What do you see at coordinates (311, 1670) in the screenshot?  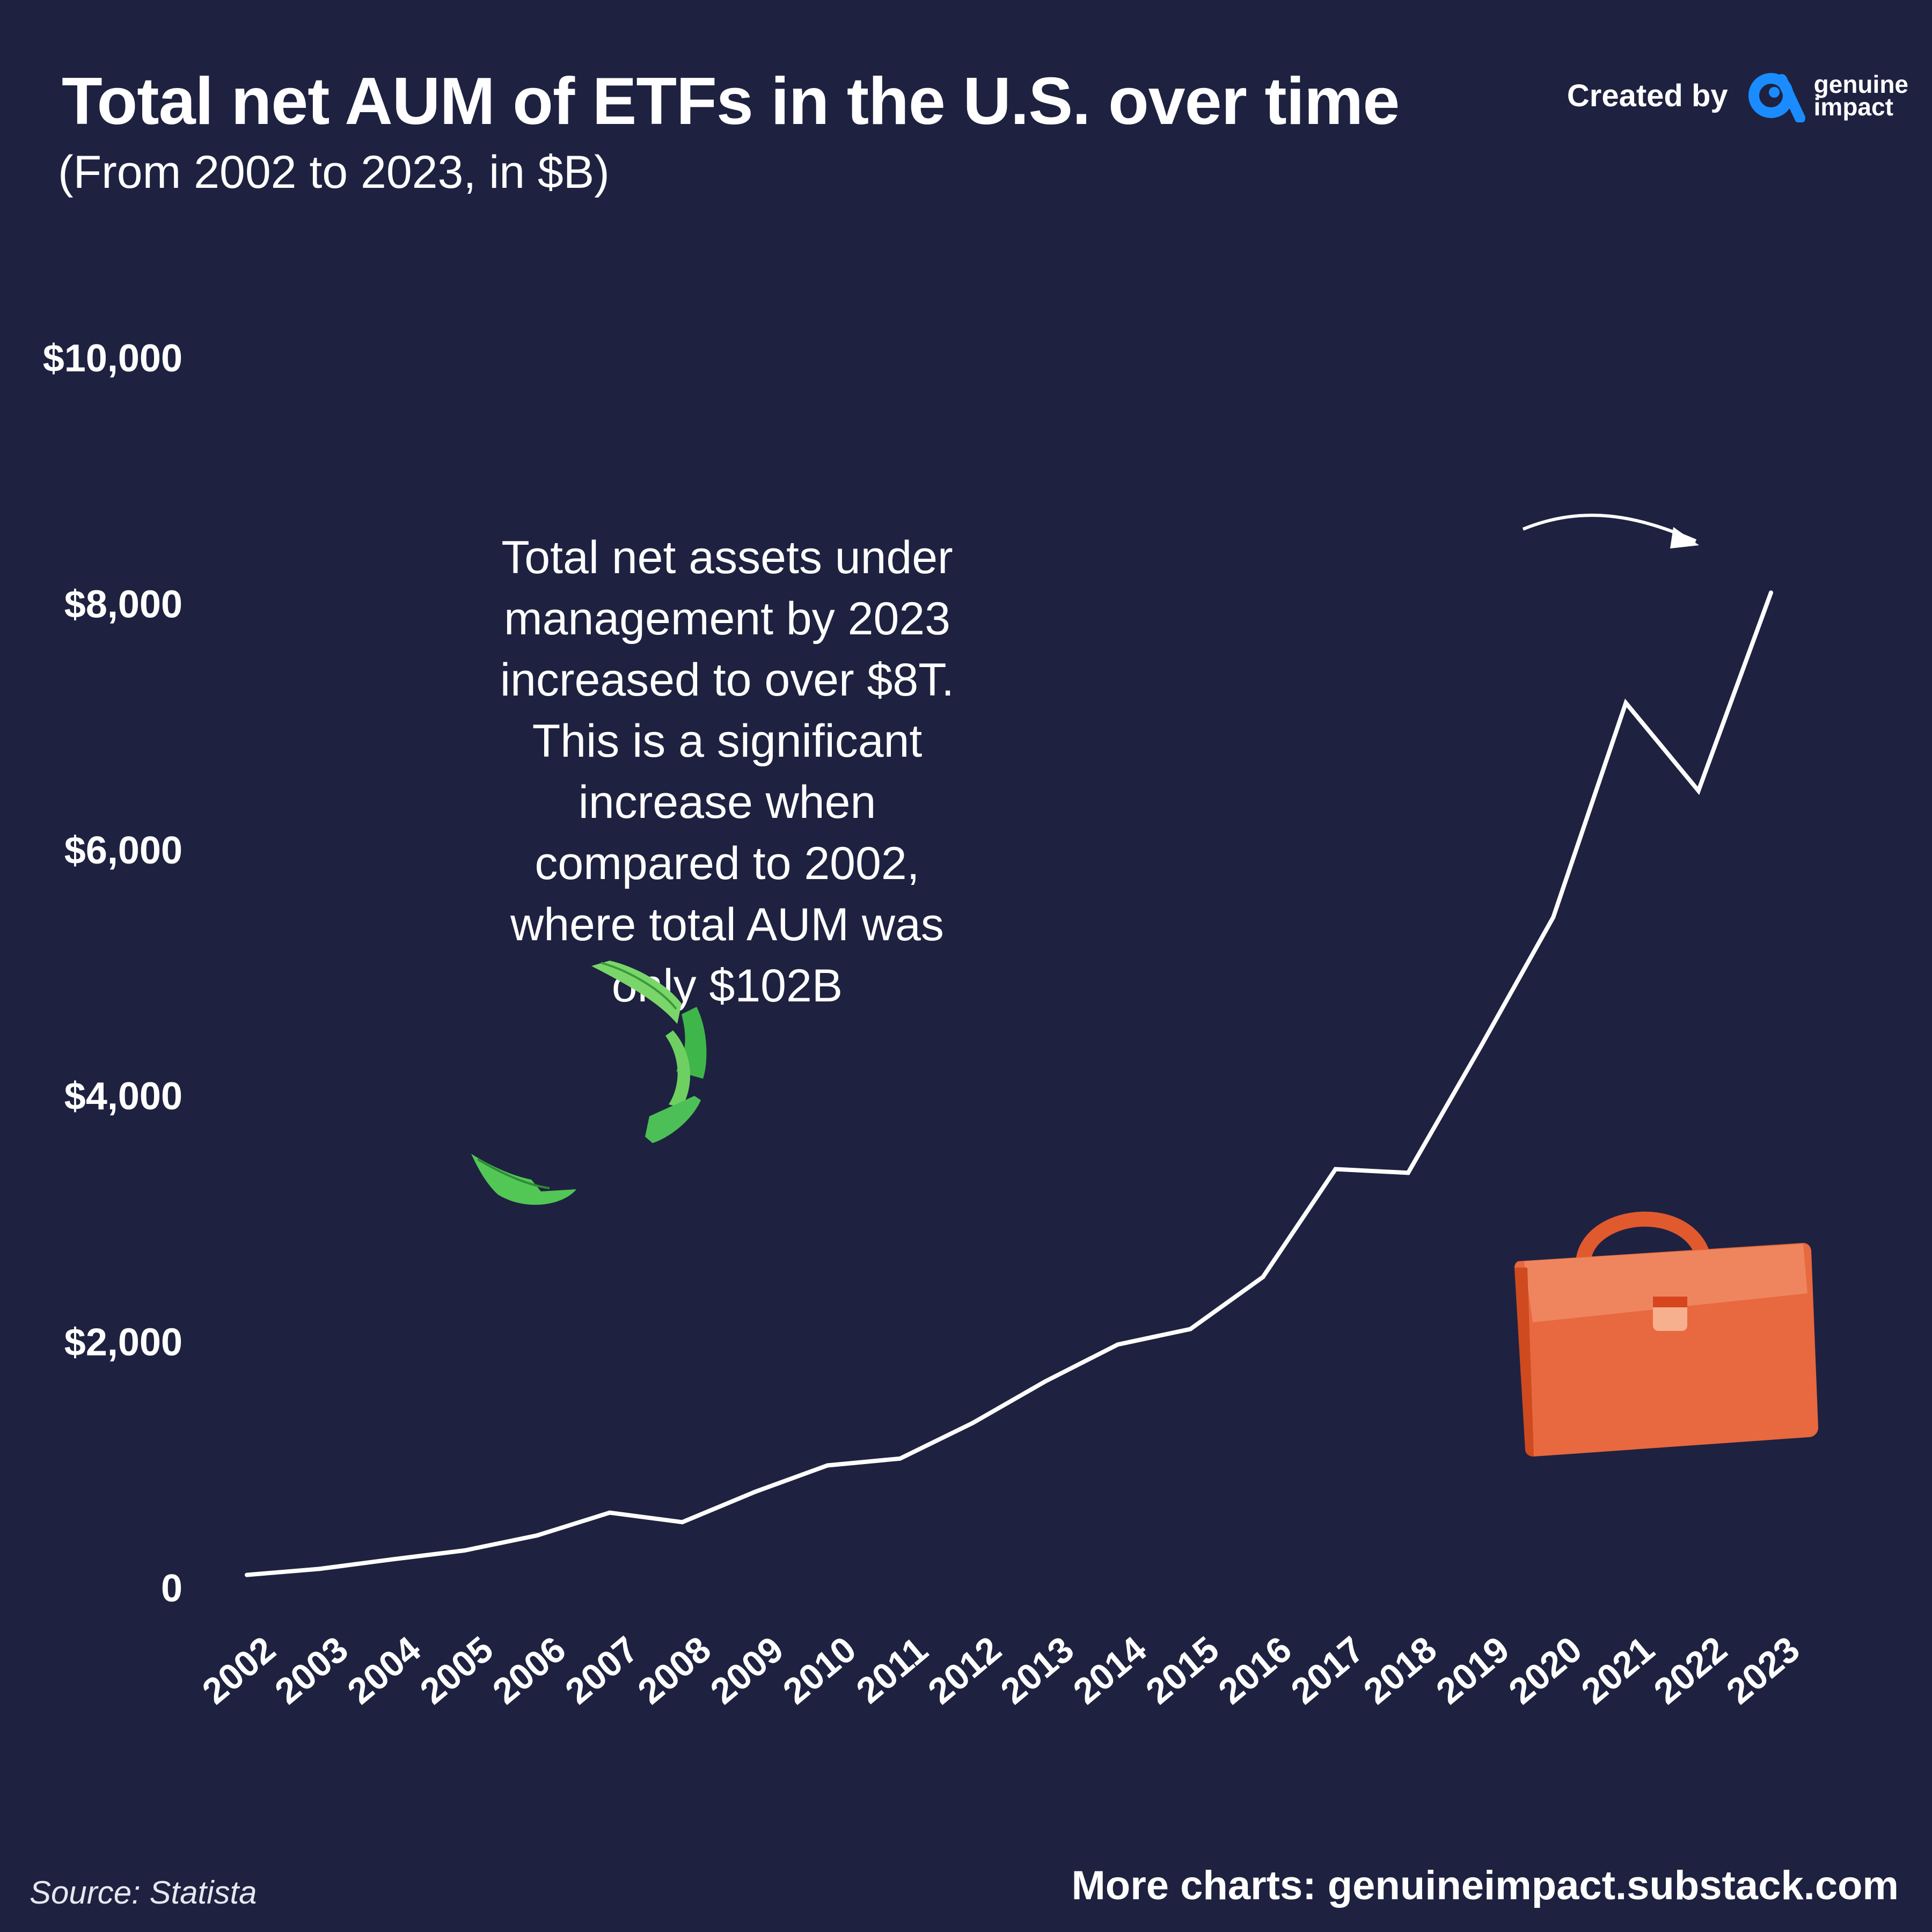 I see `x-tick-label: 2003` at bounding box center [311, 1670].